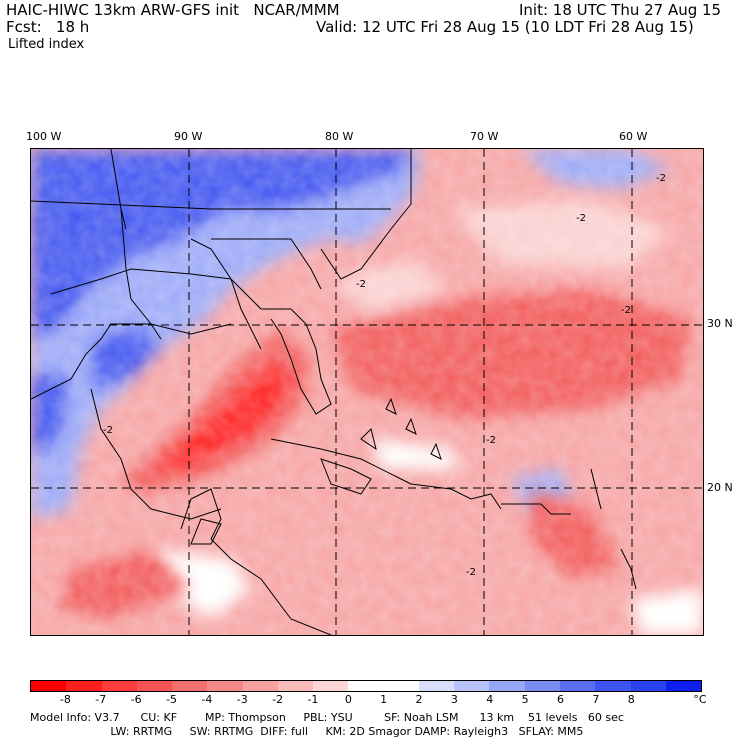  What do you see at coordinates (700, 699) in the screenshot?
I see `color-bar-unit: °C` at bounding box center [700, 699].